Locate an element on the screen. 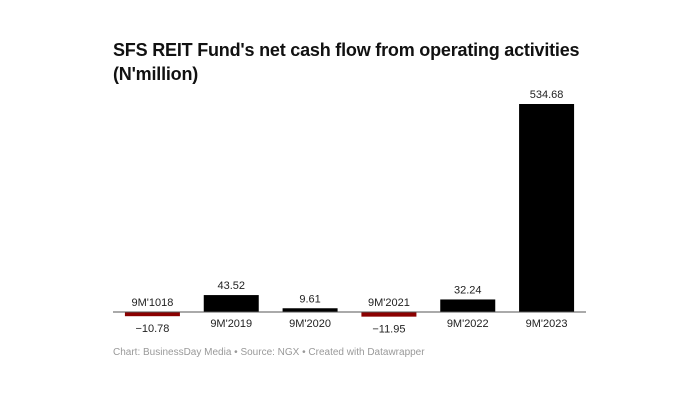 The height and width of the screenshot is (400, 700). value-label: −10.78 is located at coordinates (152, 329).